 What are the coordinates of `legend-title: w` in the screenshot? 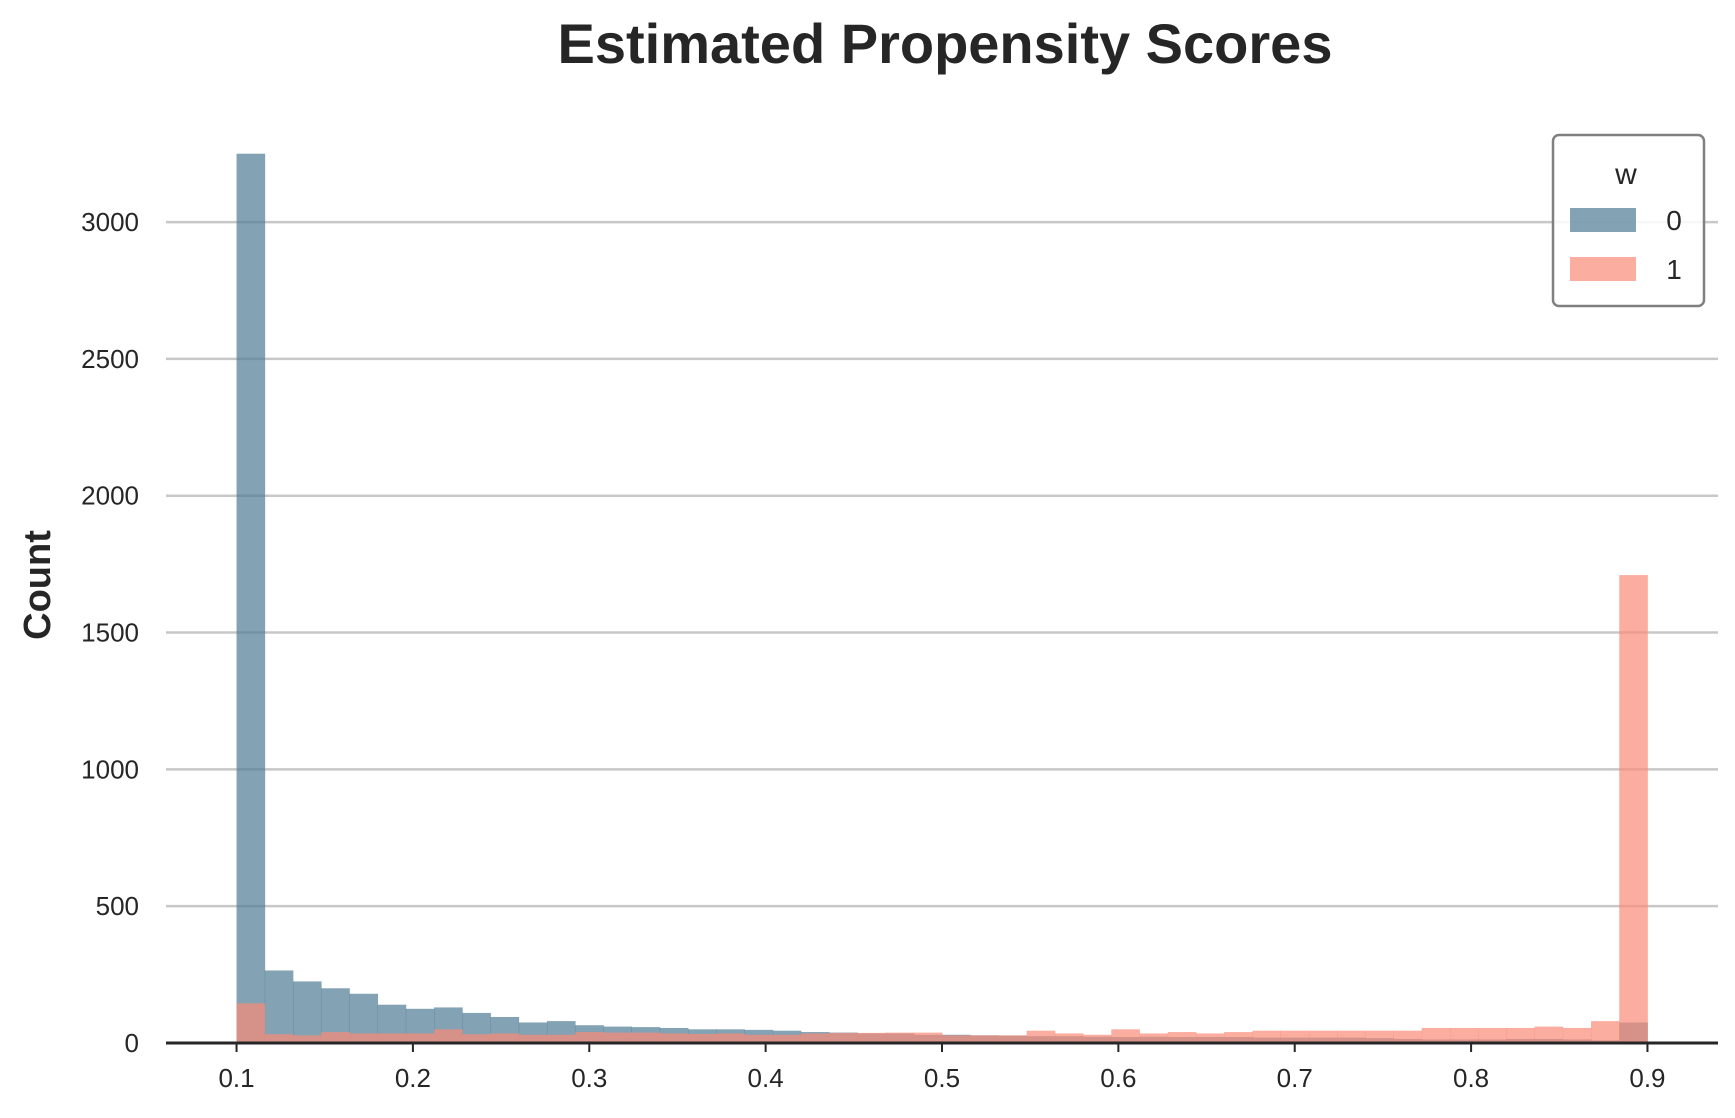 It's located at (1625, 174).